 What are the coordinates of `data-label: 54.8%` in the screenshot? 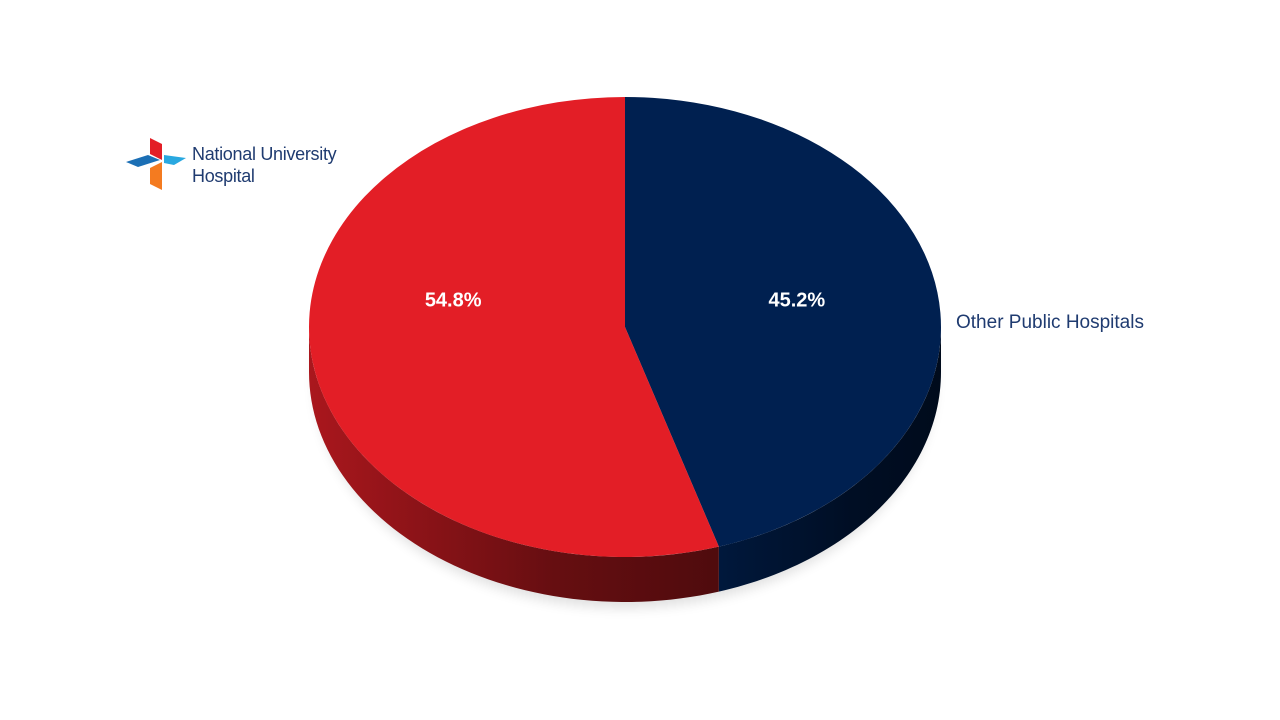 It's located at (453, 300).